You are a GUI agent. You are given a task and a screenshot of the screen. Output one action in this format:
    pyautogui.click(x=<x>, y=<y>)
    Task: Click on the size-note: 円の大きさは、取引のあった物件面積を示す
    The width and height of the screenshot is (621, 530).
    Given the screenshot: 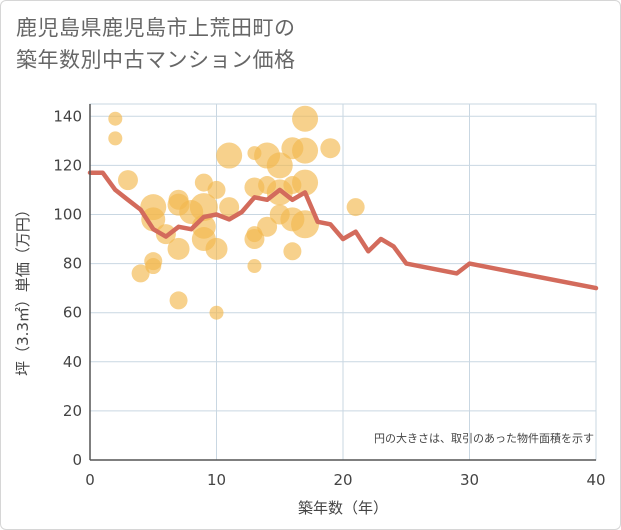 What is the action you would take?
    pyautogui.click(x=484, y=438)
    